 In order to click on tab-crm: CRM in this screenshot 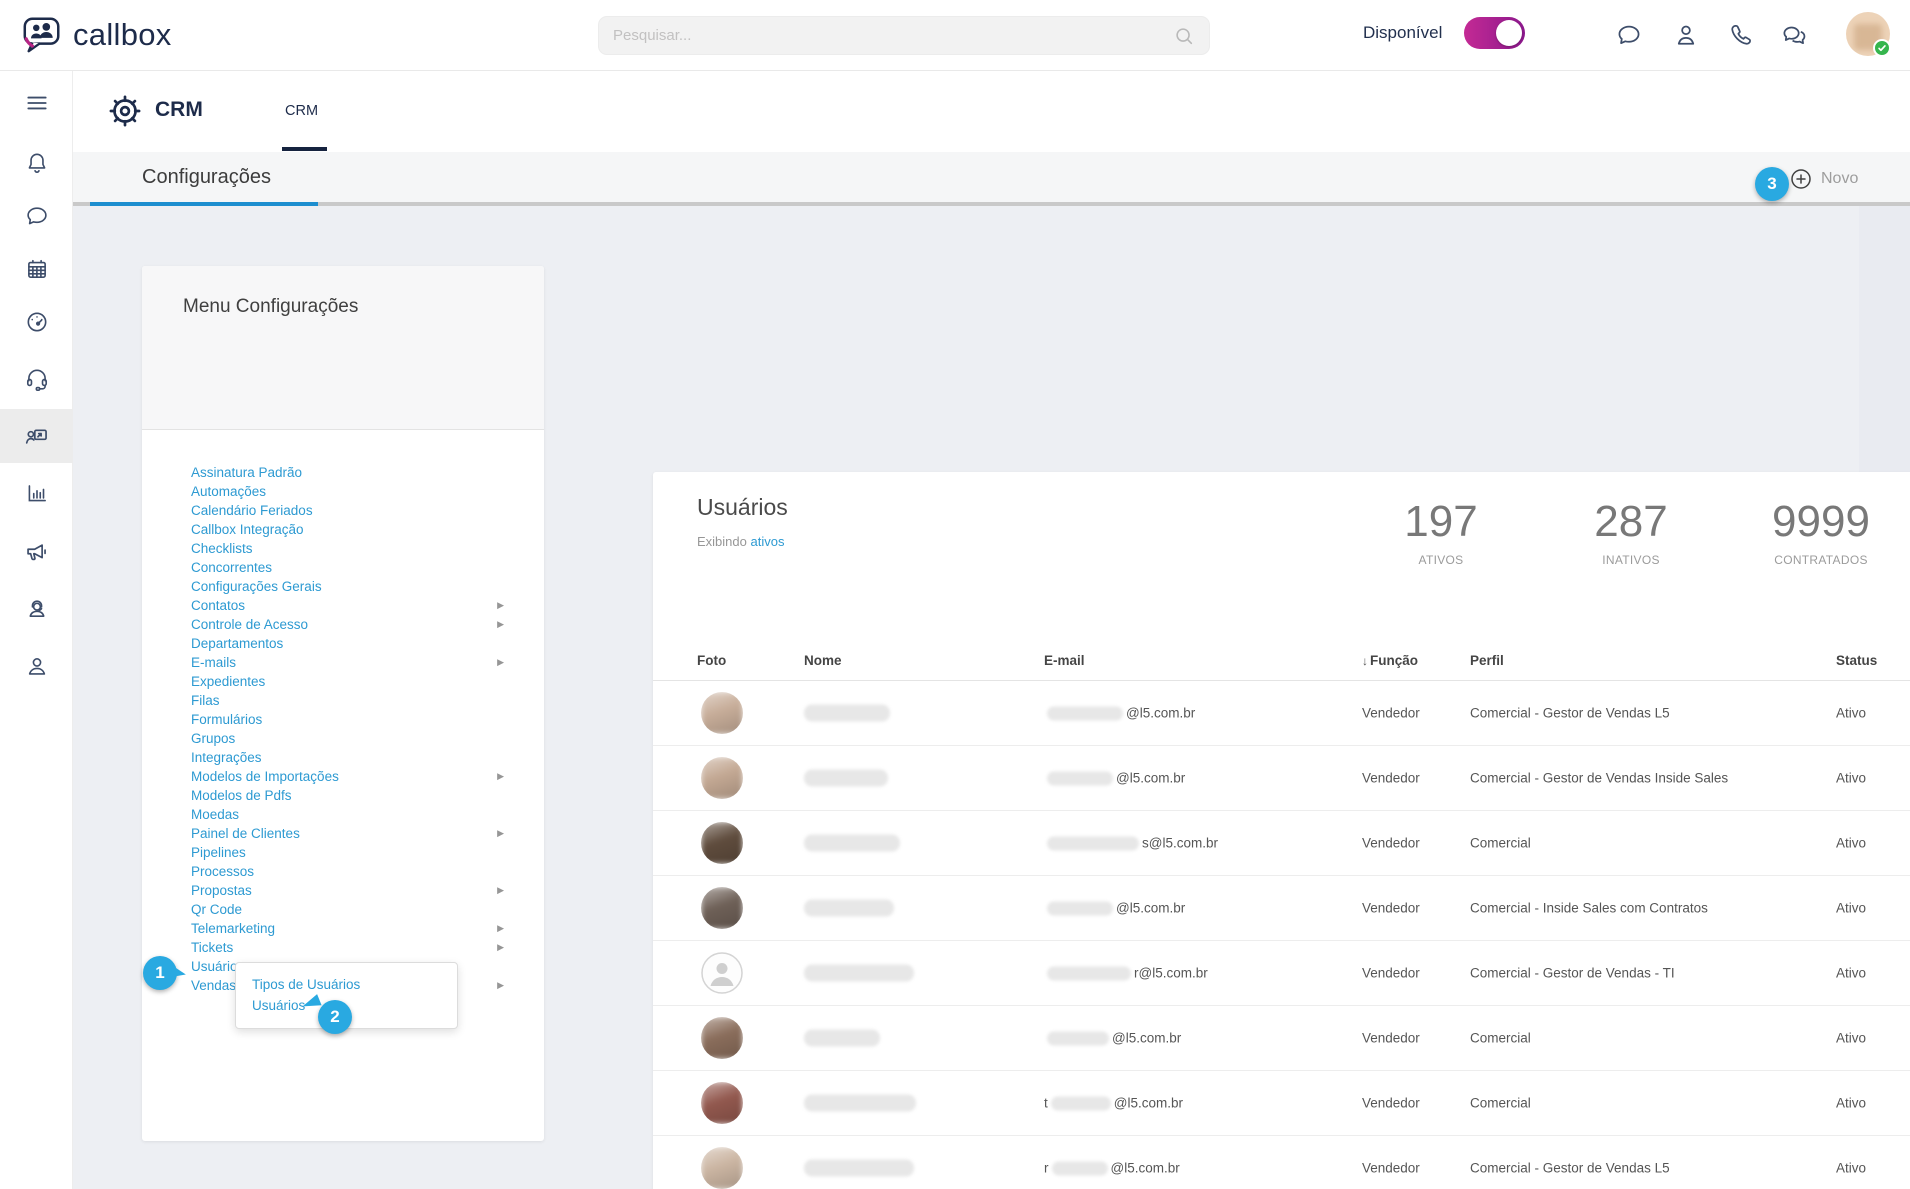, I will do `click(302, 111)`.